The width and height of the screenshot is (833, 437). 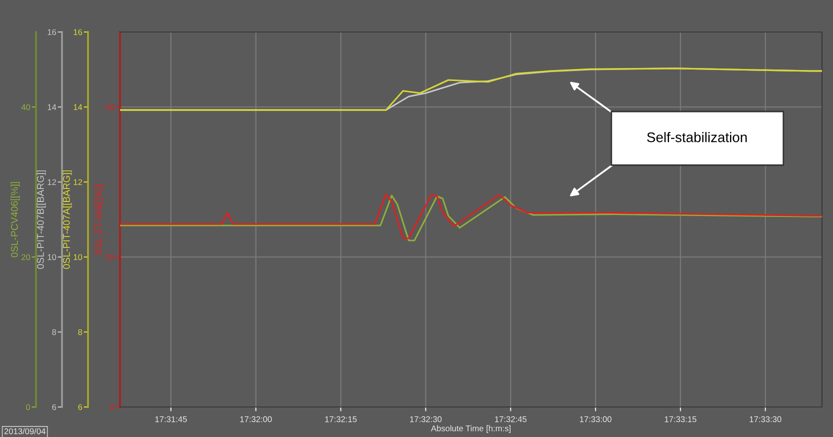 What do you see at coordinates (80, 332) in the screenshot?
I see `y2-tick-label: 8` at bounding box center [80, 332].